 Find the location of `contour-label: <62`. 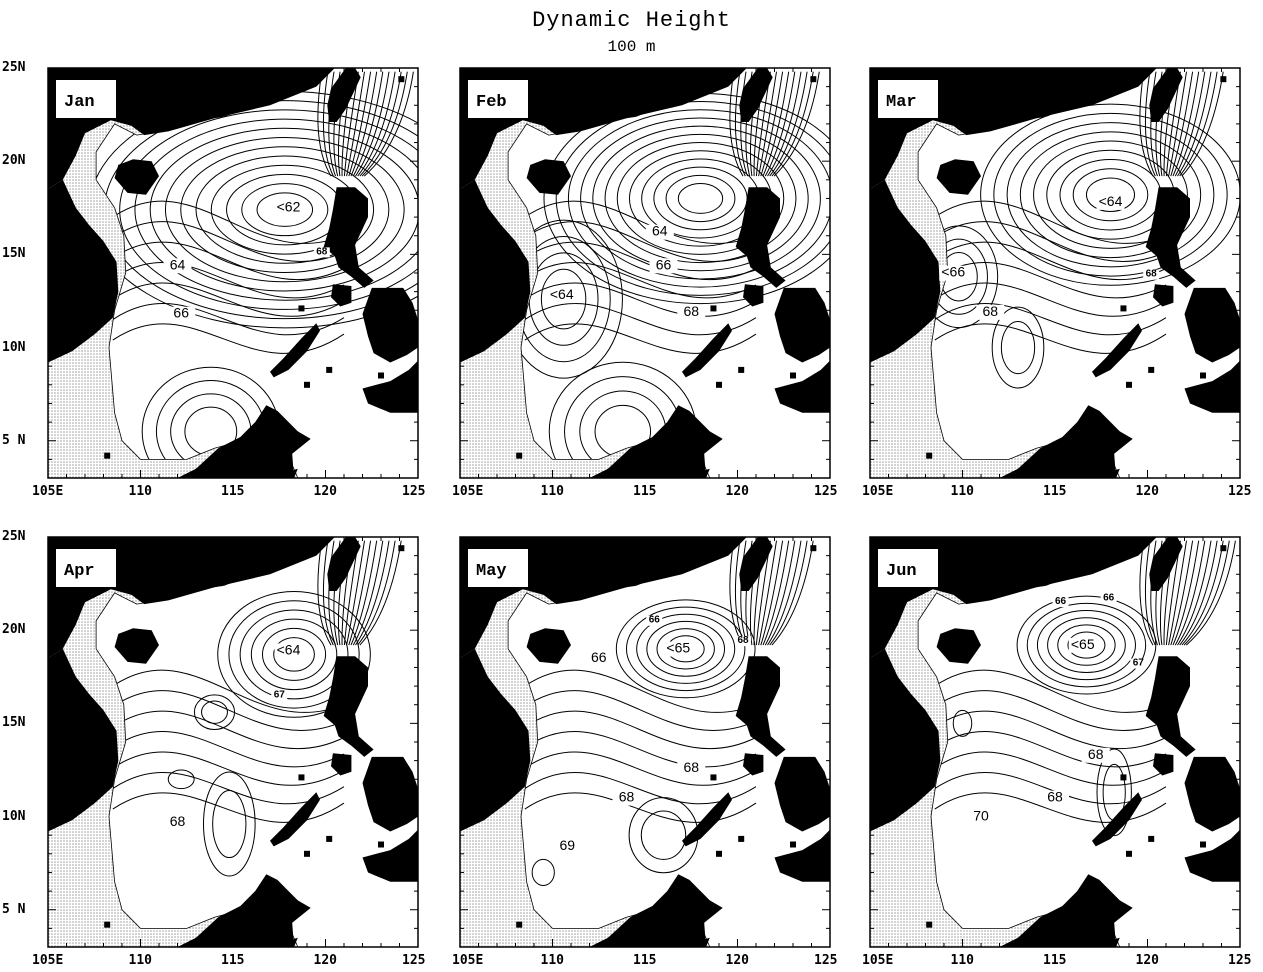

contour-label: <62 is located at coordinates (289, 207).